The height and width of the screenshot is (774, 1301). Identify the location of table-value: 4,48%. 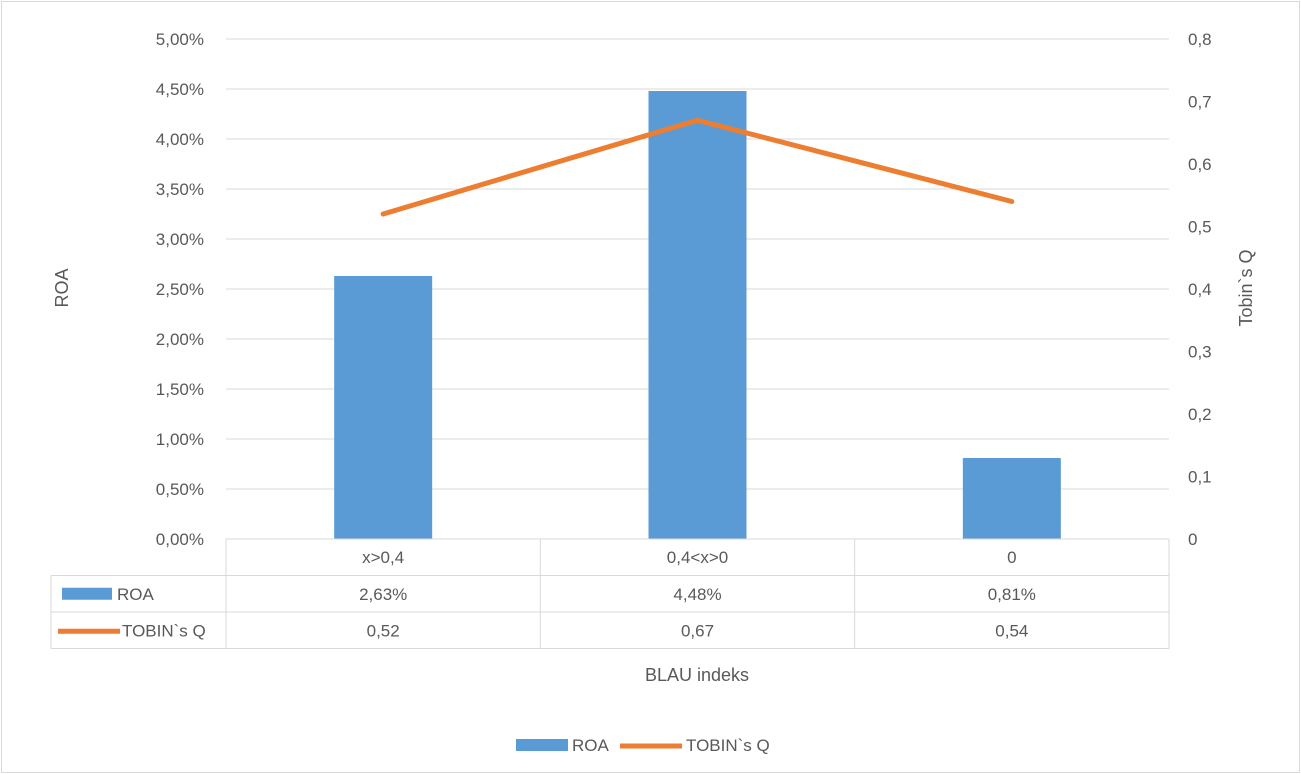
(697, 594).